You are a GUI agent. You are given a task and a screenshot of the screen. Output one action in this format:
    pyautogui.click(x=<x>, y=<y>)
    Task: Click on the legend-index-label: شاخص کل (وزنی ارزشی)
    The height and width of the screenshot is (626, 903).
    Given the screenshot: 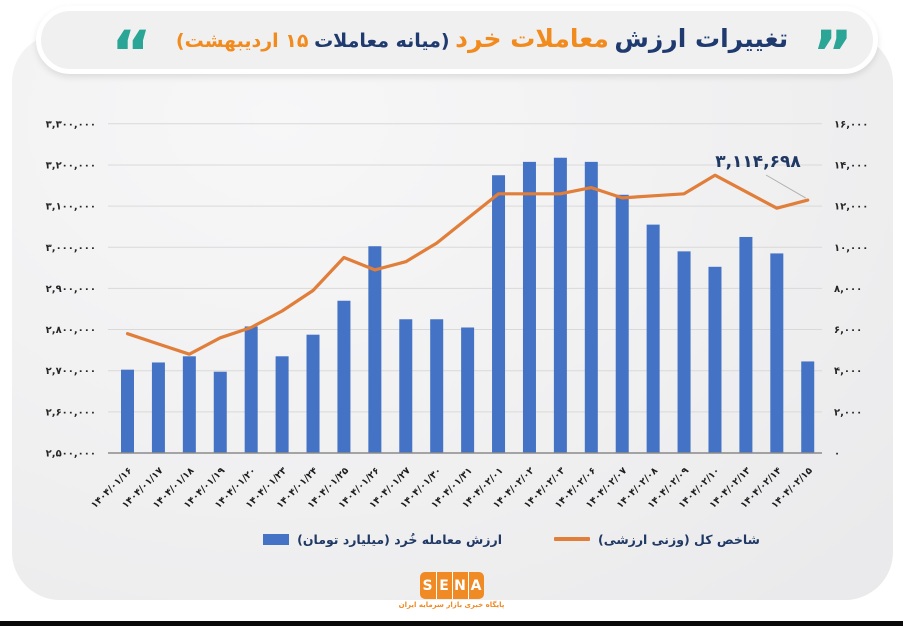 What is the action you would take?
    pyautogui.click(x=678, y=539)
    